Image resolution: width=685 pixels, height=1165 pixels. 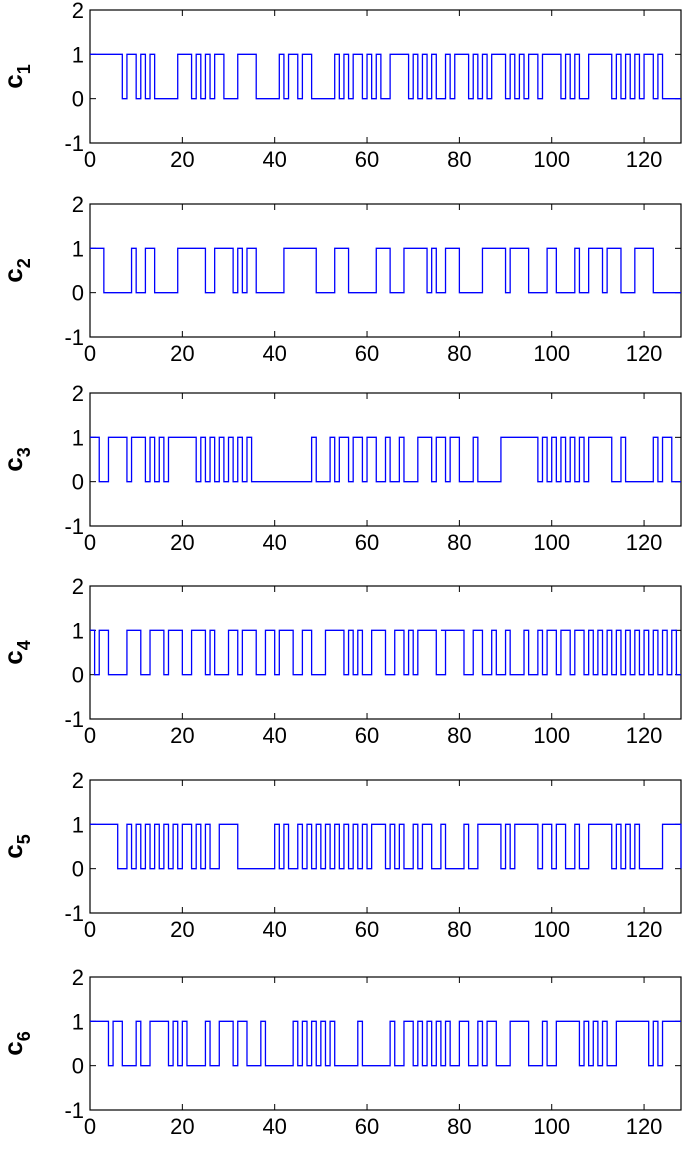 I want to click on series-c6-line, so click(x=385, y=1043).